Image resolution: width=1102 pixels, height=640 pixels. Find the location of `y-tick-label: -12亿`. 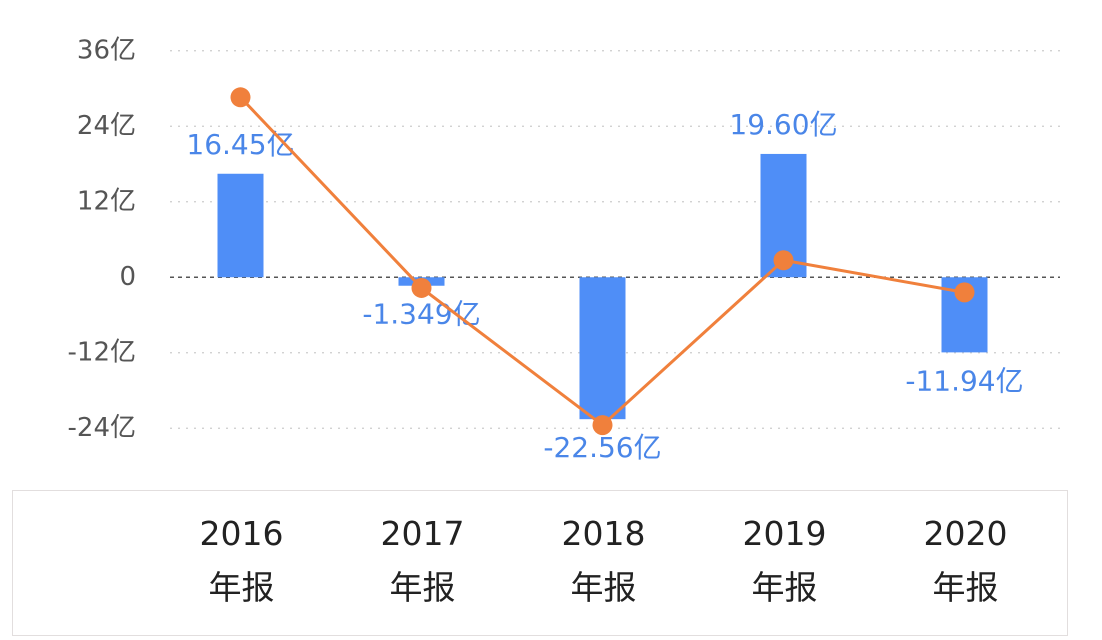

y-tick-label: -12亿 is located at coordinates (102, 352).